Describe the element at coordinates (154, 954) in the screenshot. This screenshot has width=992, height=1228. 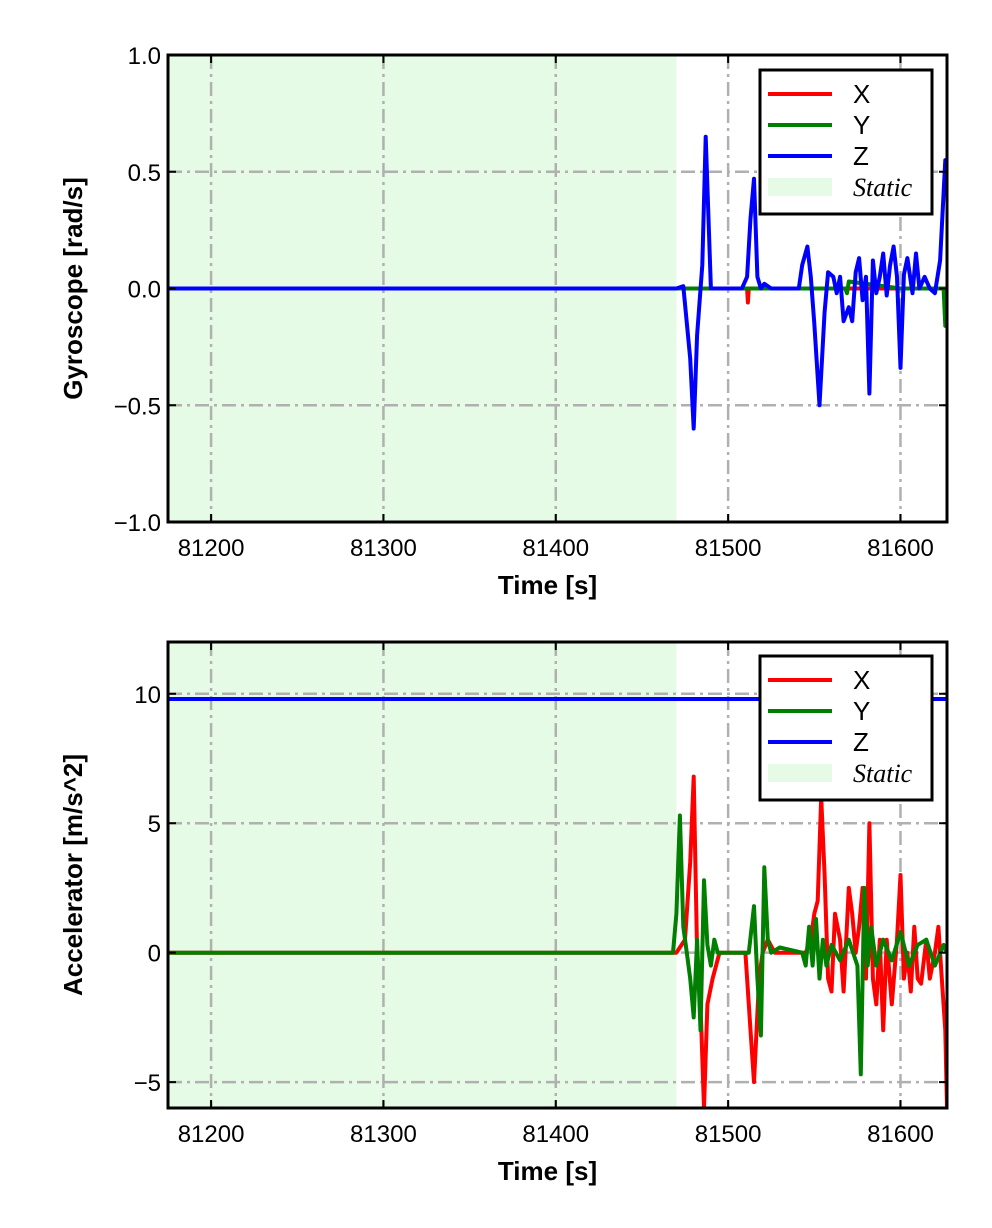
I see `y-tick-label: 0` at that location.